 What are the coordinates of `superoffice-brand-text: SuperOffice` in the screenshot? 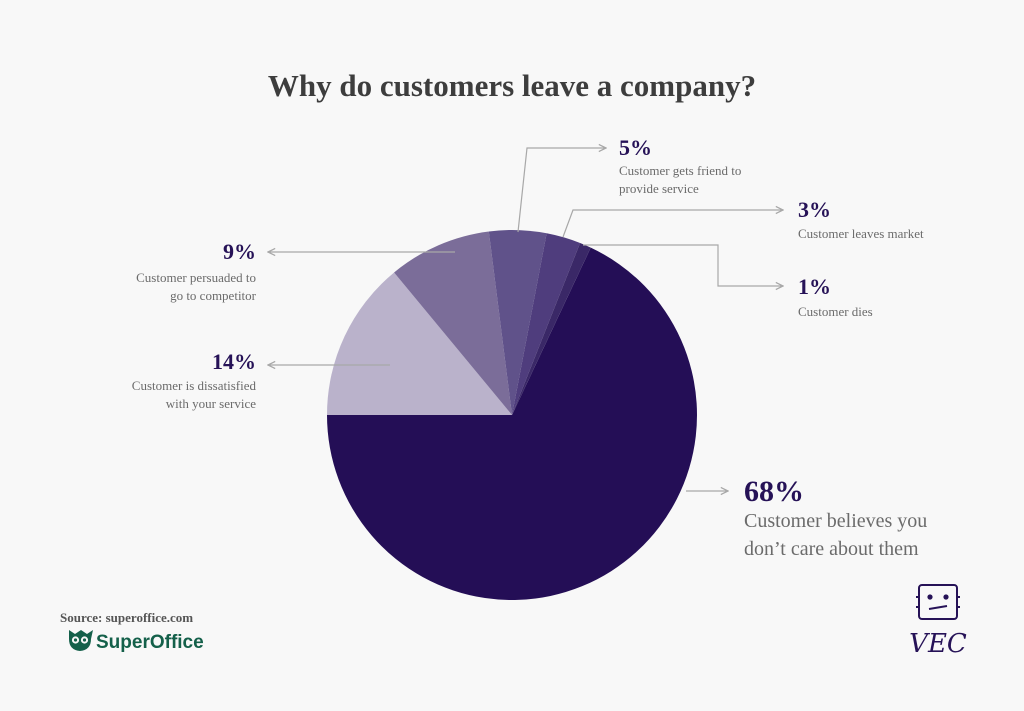 It's located at (150, 642).